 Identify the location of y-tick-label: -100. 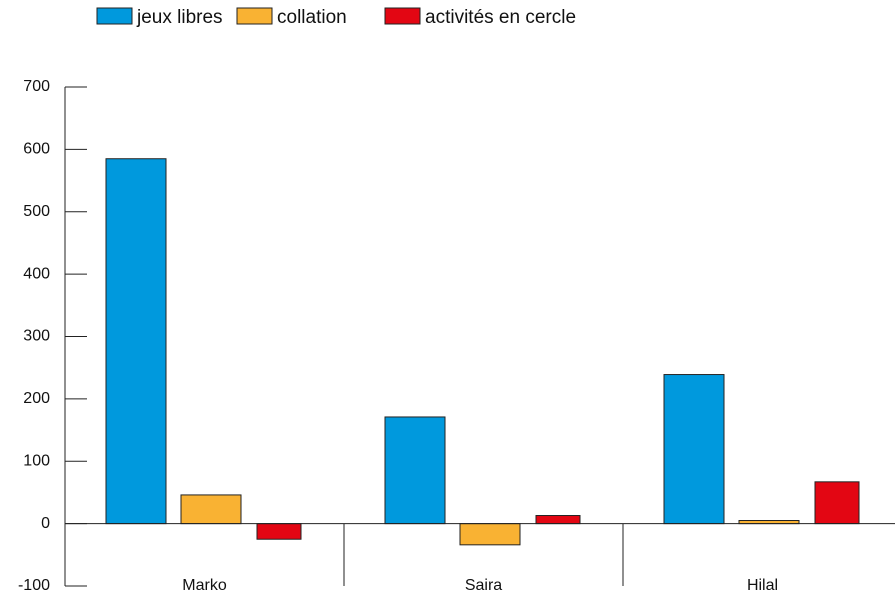
(34, 585).